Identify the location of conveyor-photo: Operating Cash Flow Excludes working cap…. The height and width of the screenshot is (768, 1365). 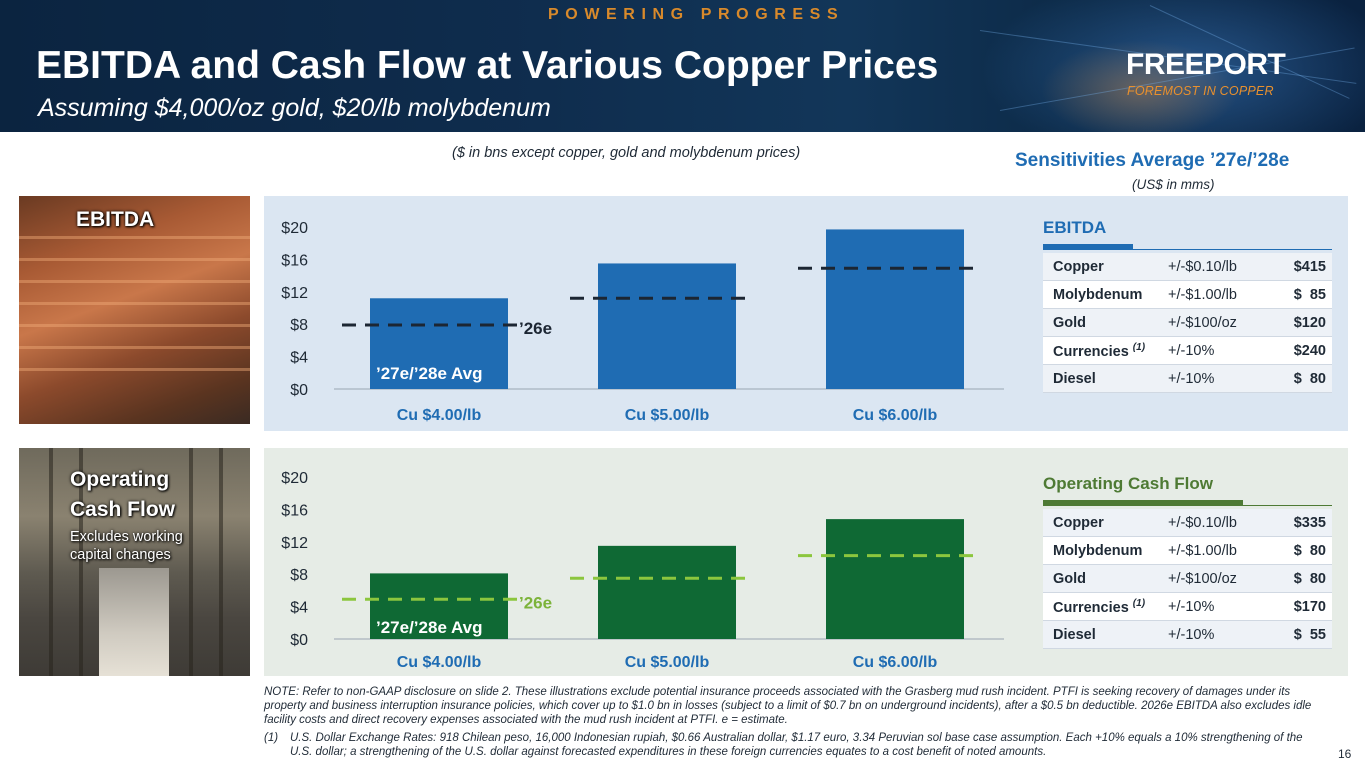
(134, 562).